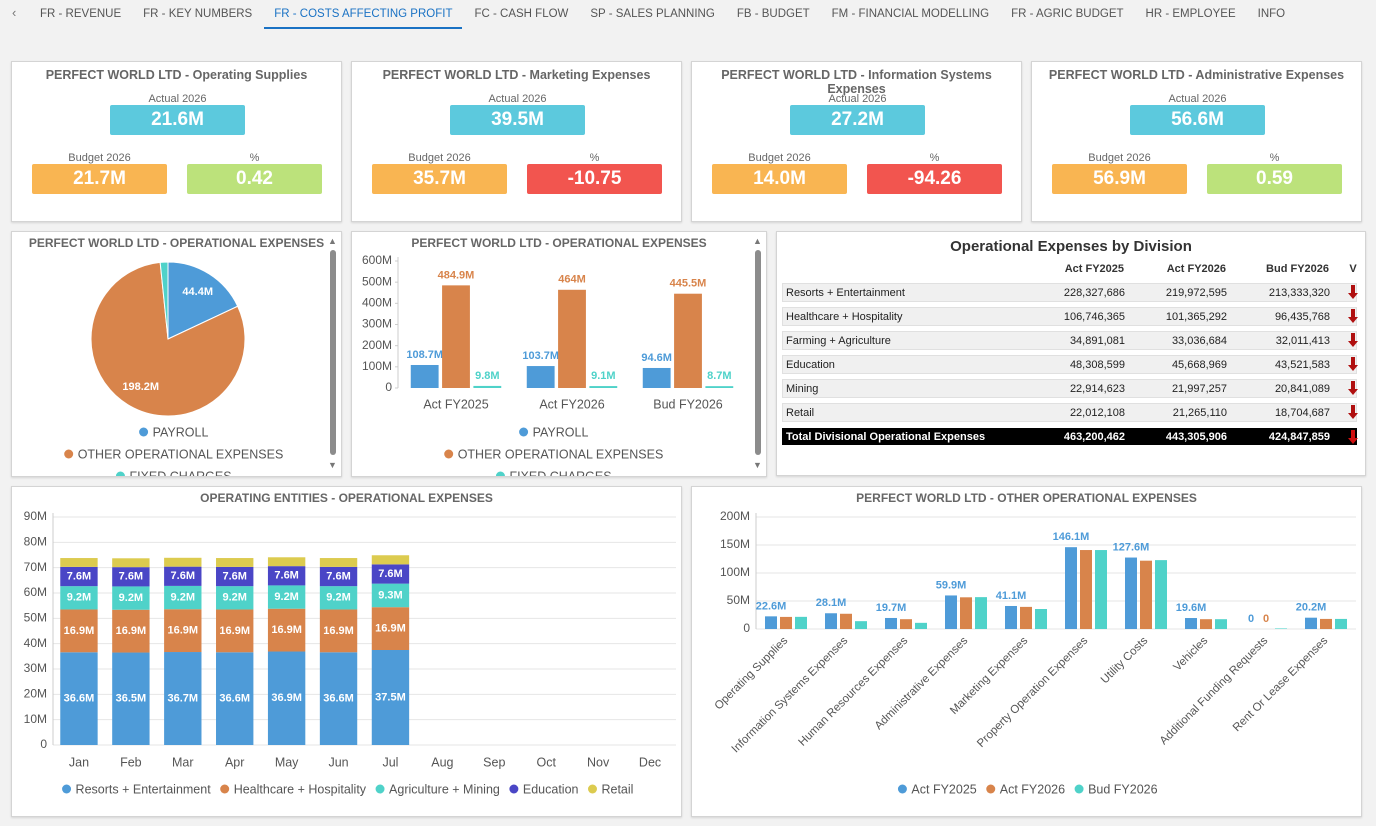 The height and width of the screenshot is (826, 1376). Describe the element at coordinates (1353, 437) in the screenshot. I see `down-arrow` at that location.